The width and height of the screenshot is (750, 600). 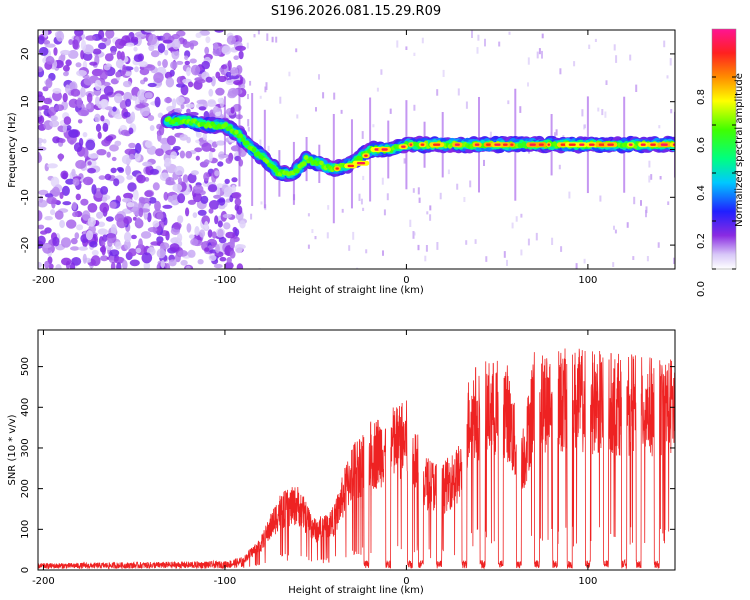 I want to click on spectrogram-y-tick-label: 20, so click(x=25, y=54).